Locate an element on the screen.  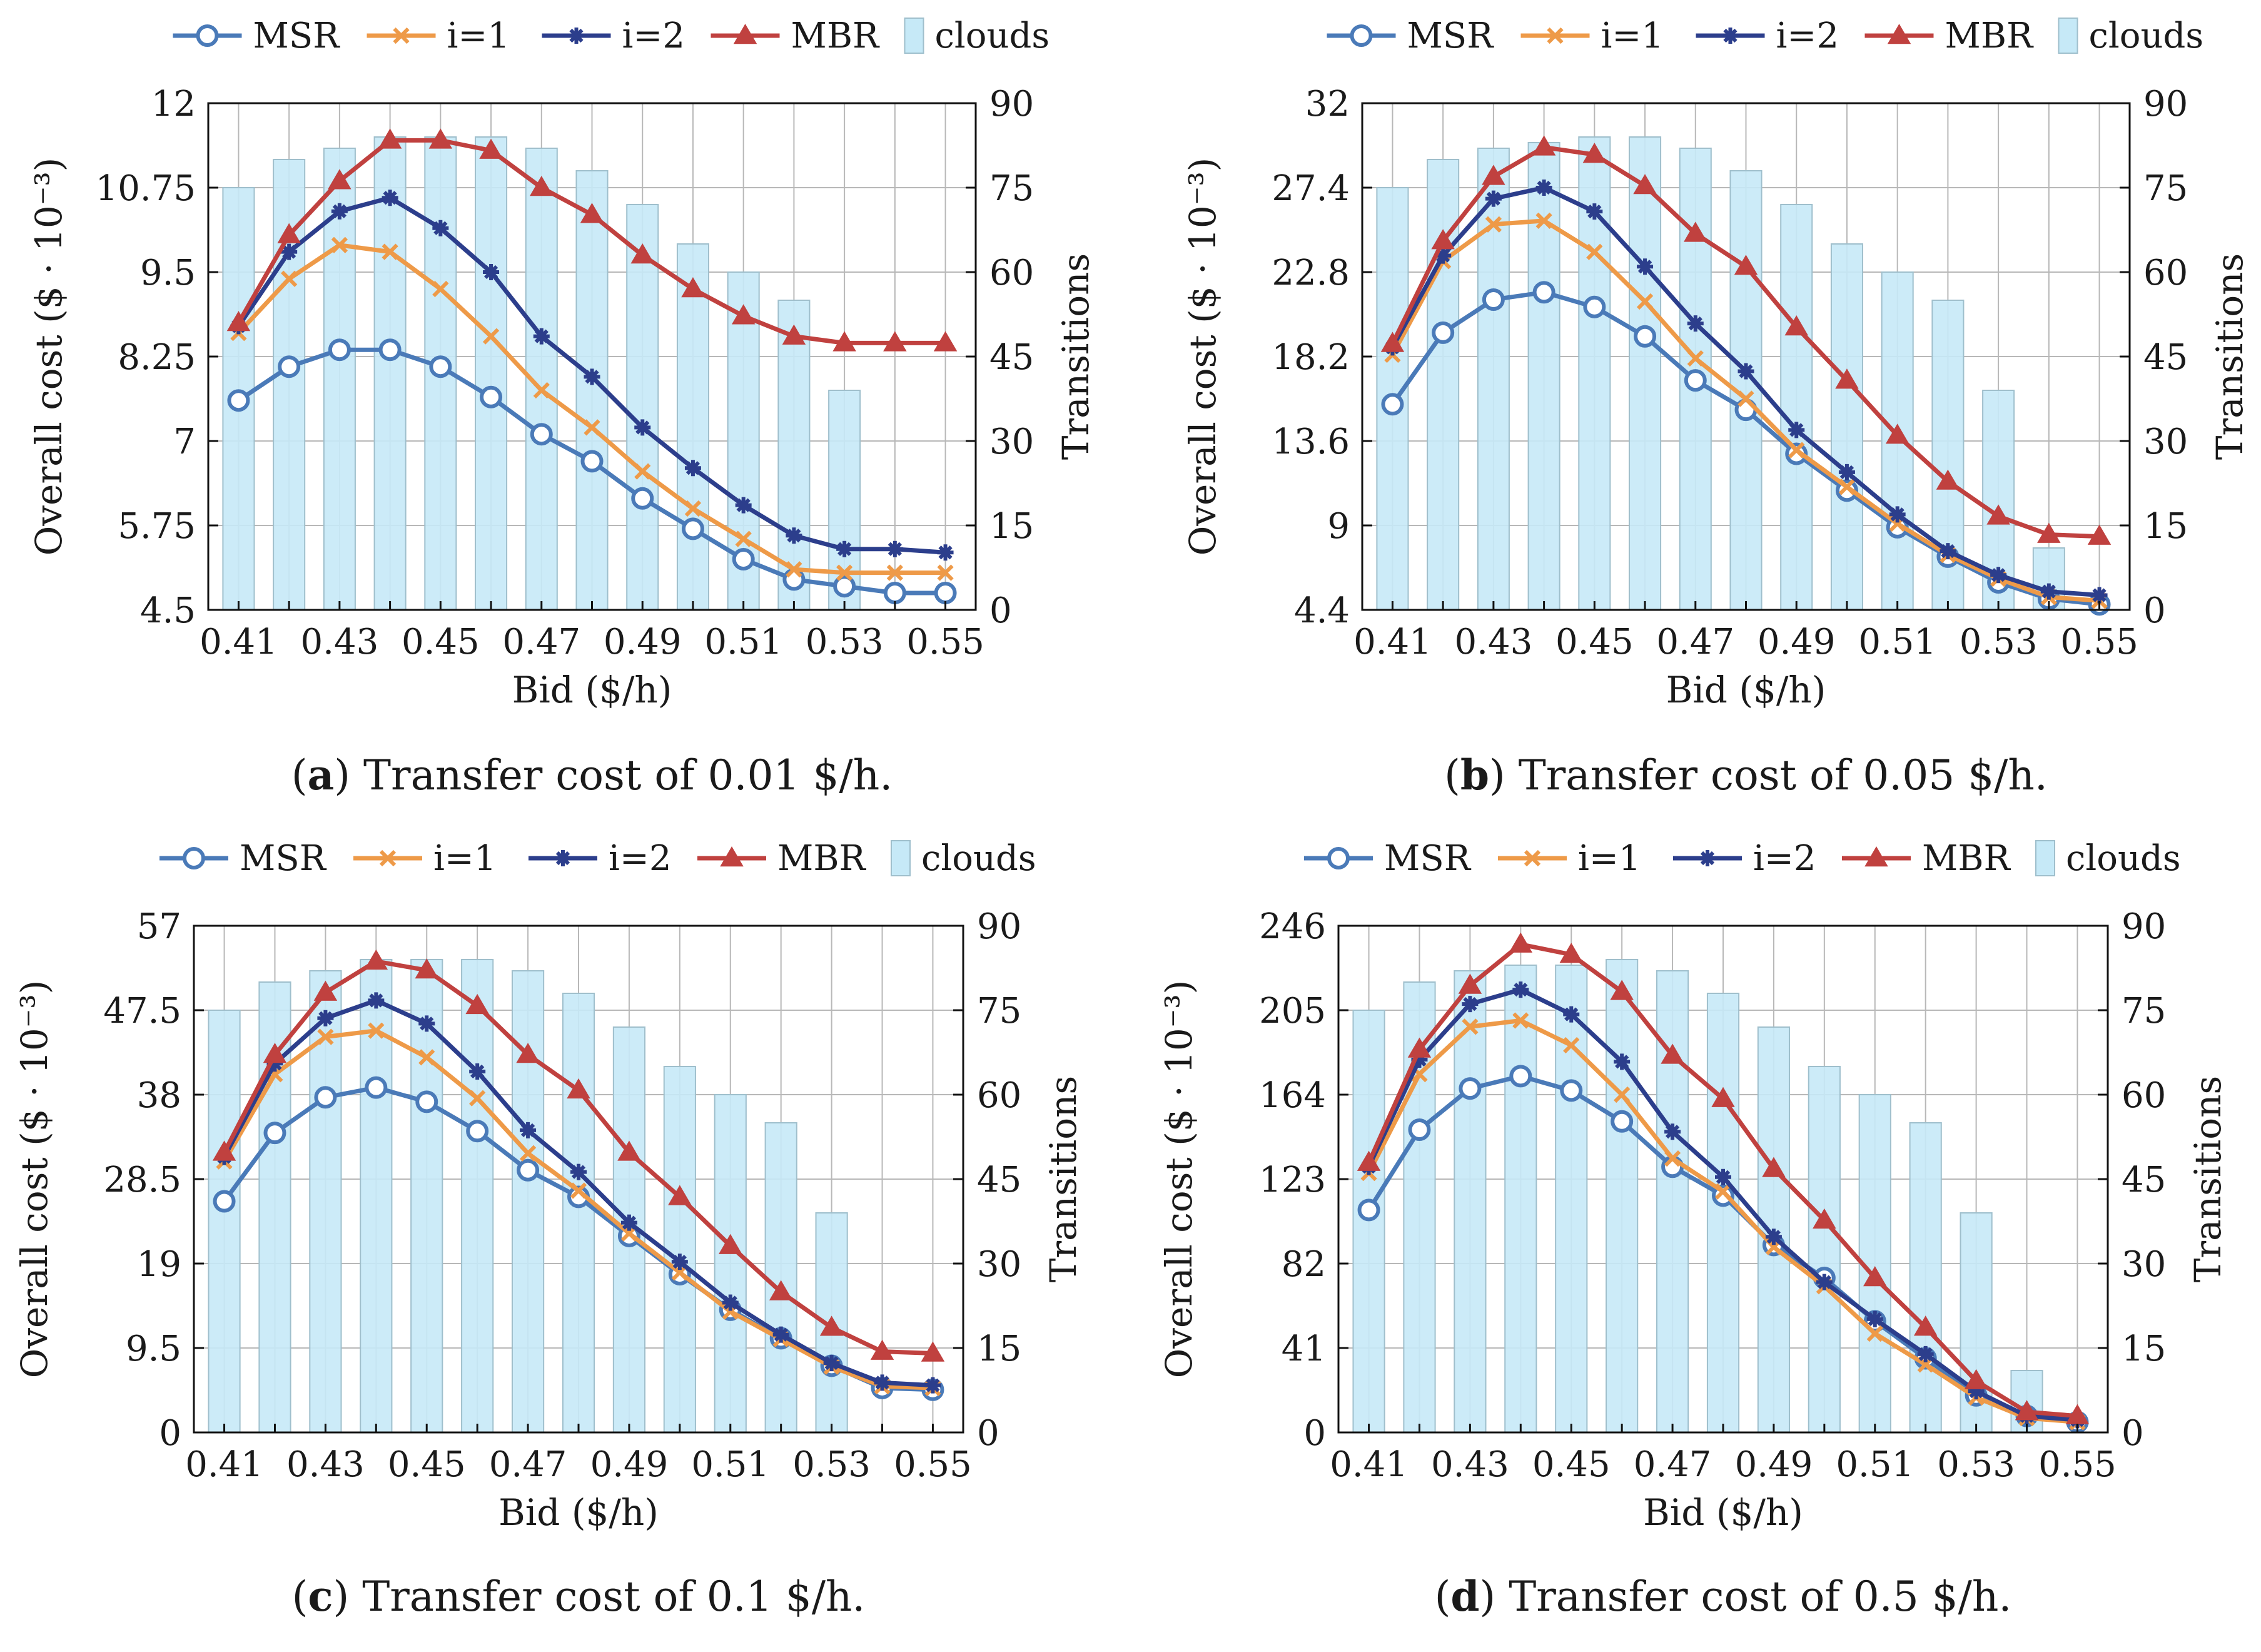
series-msr is located at coordinates (592, 471).